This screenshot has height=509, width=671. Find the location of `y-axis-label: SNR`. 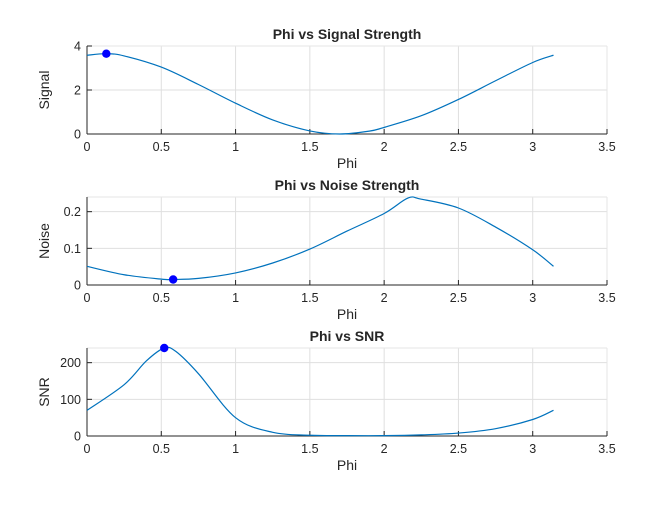

y-axis-label: SNR is located at coordinates (44, 392).